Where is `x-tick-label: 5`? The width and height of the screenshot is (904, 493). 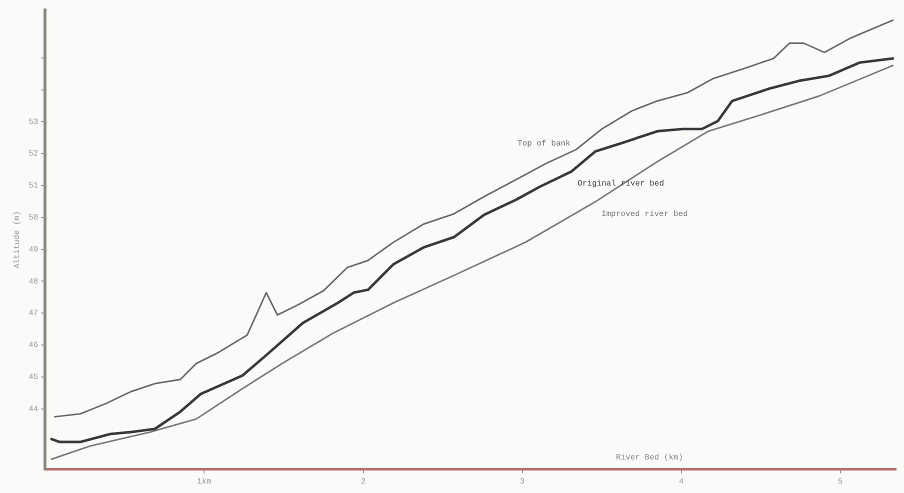
x-tick-label: 5 is located at coordinates (840, 481).